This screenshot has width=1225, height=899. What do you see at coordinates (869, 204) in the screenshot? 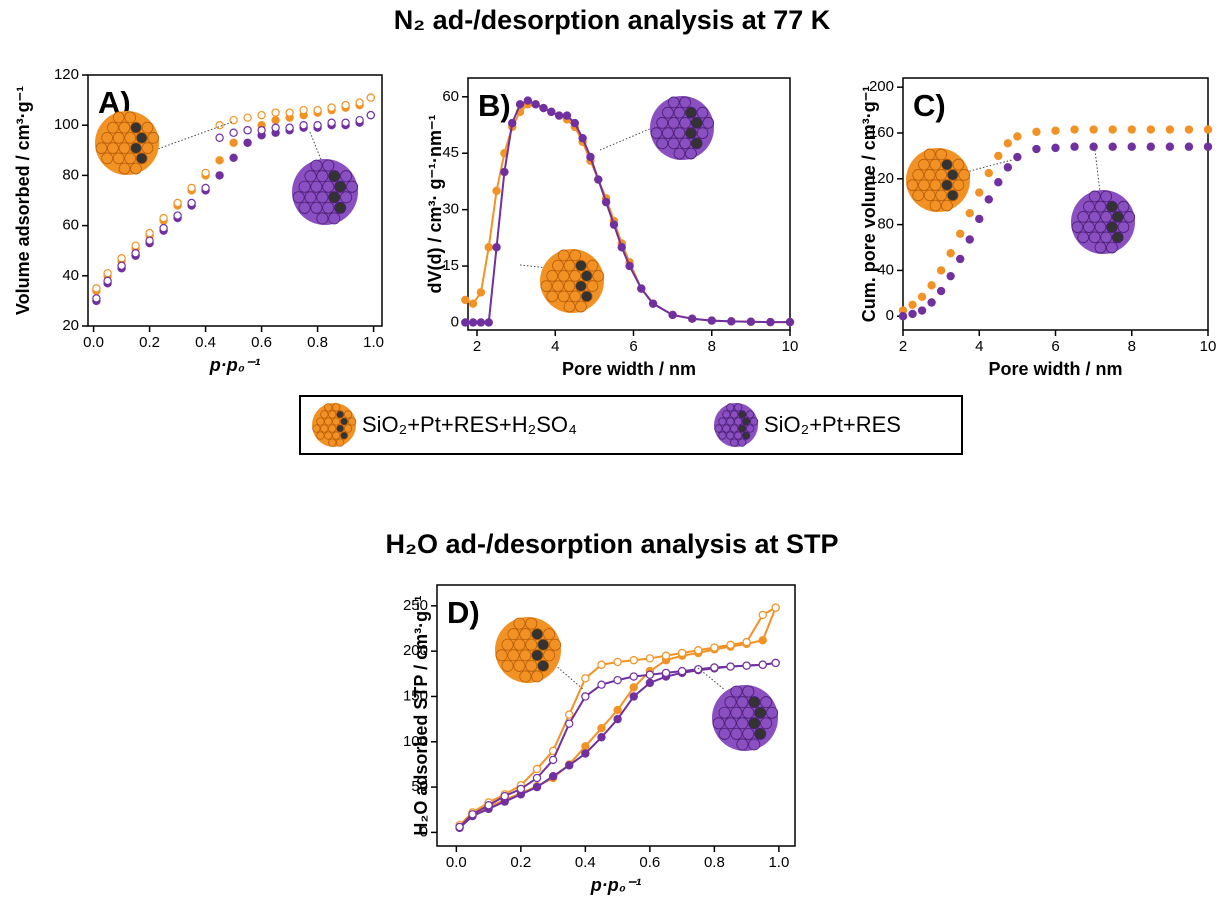
I see `y-axis-label: Cum. pore volume / cm³·g⁻¹` at bounding box center [869, 204].